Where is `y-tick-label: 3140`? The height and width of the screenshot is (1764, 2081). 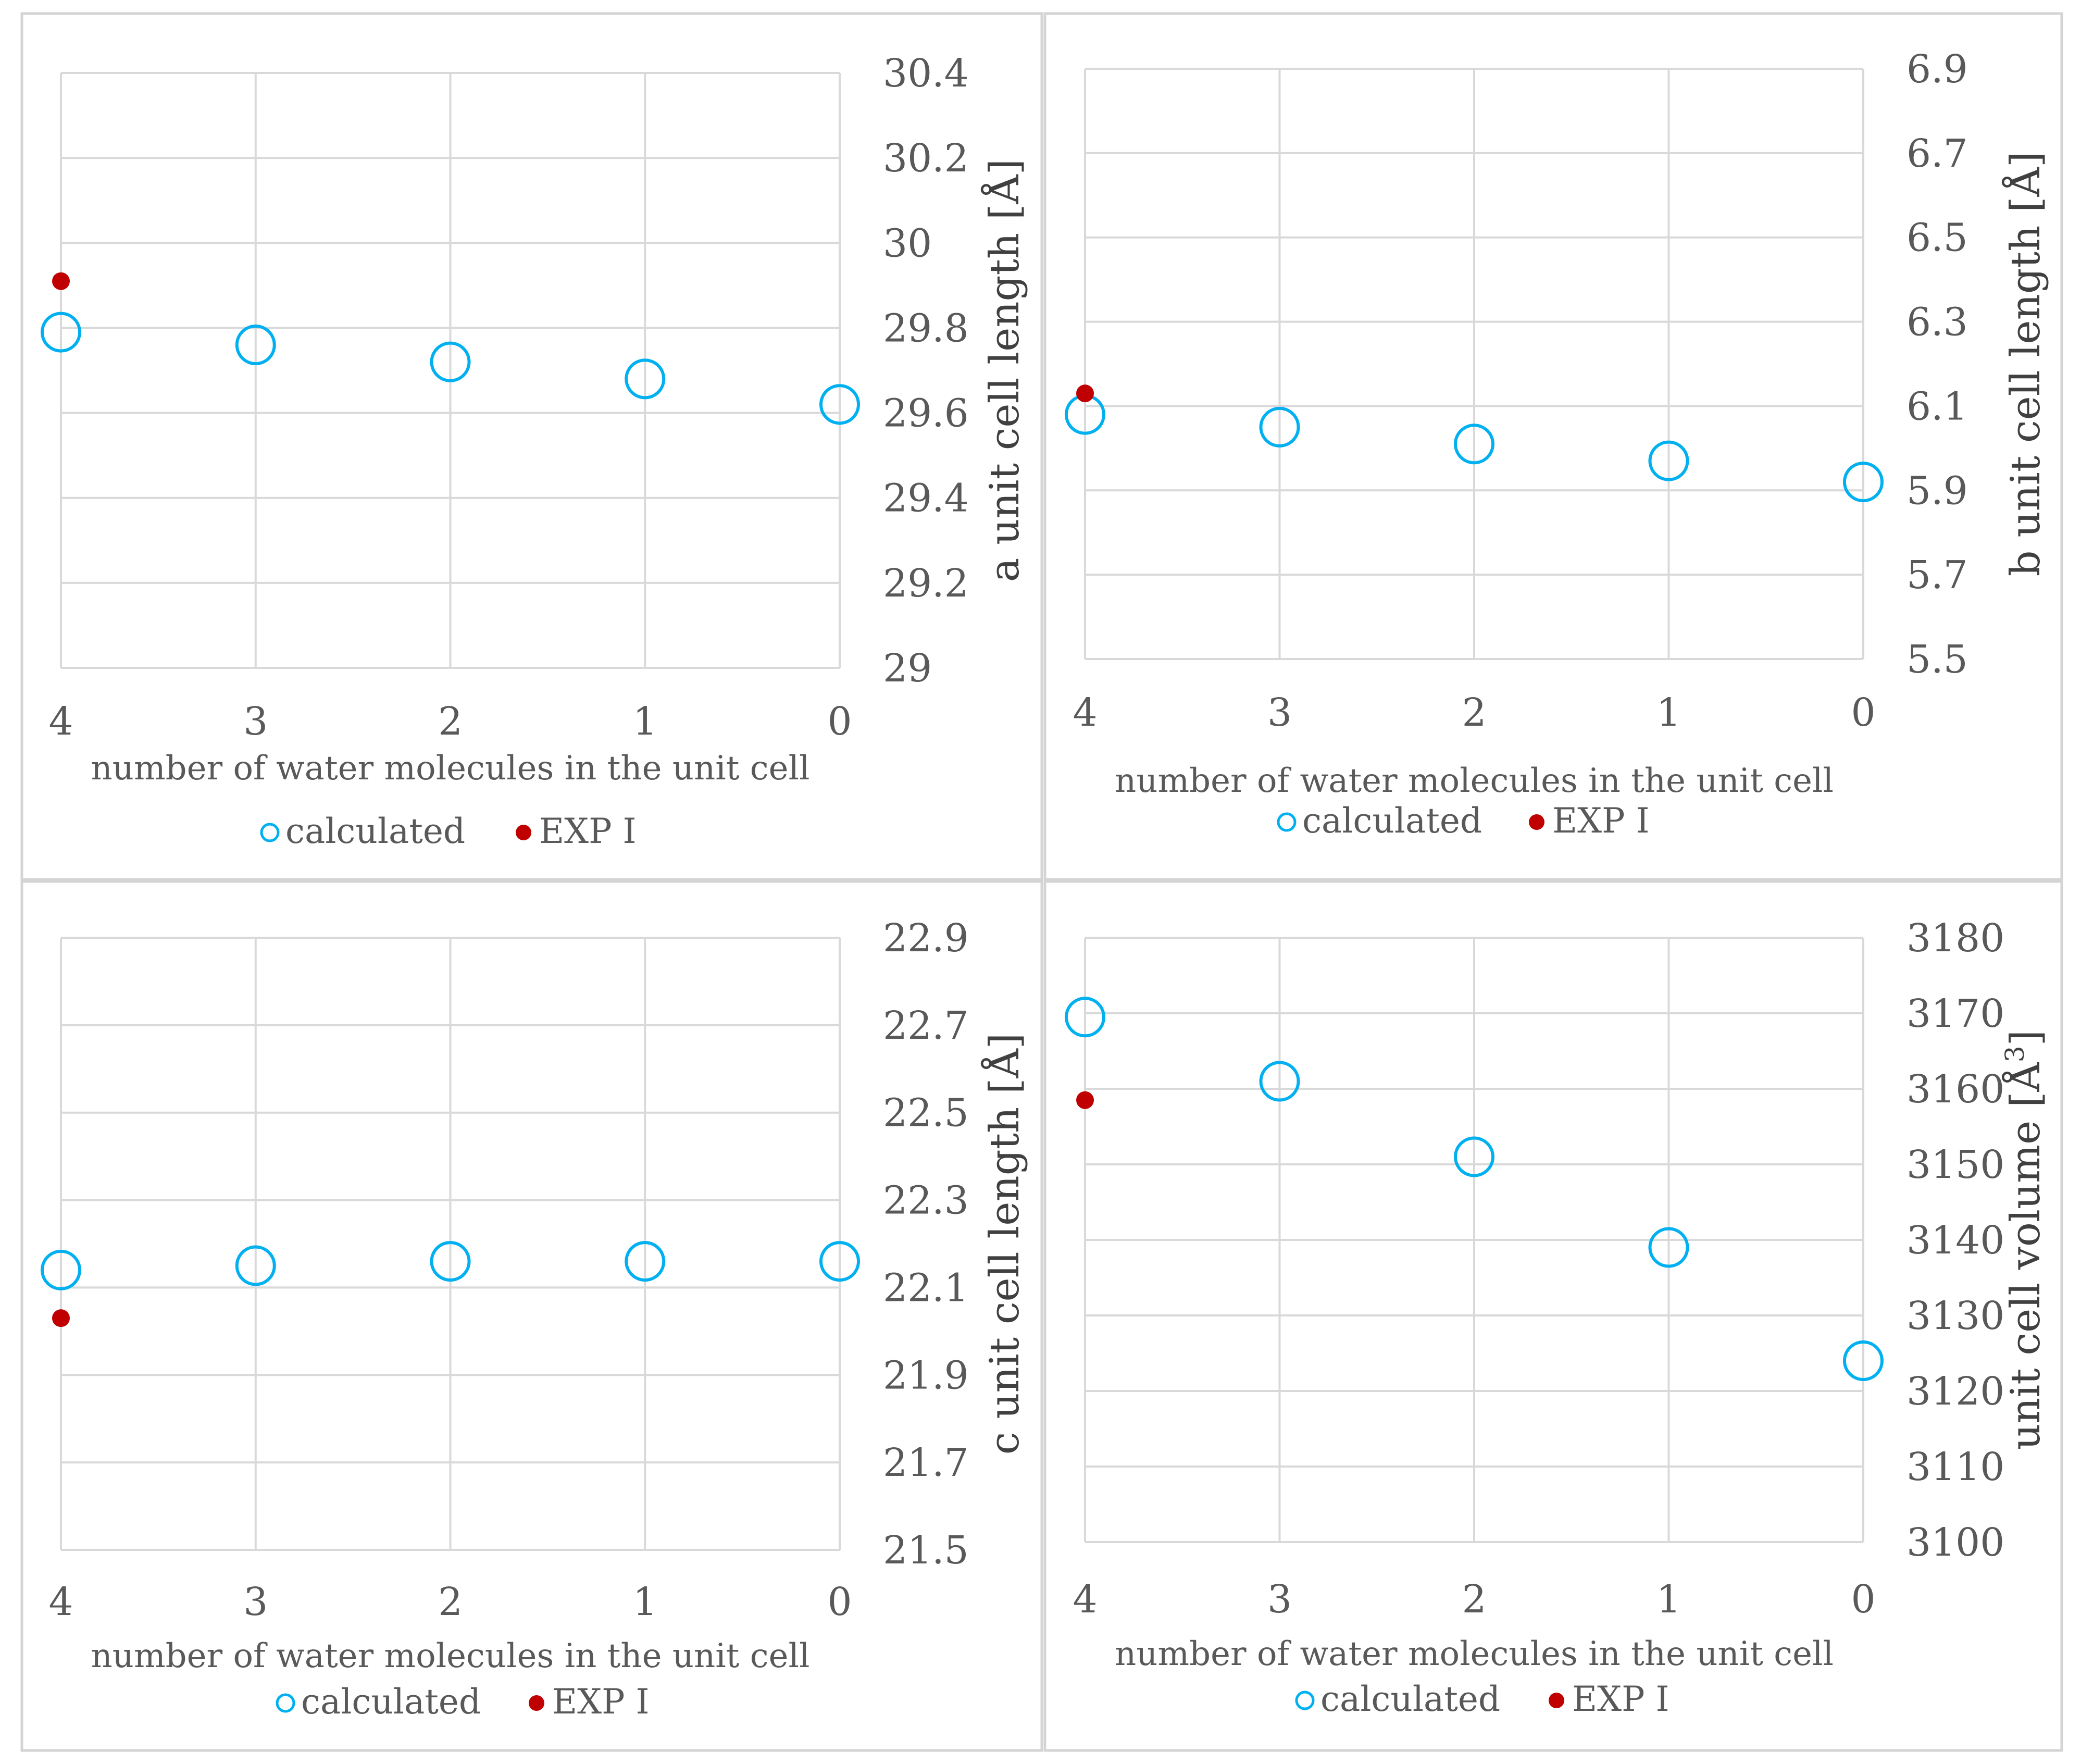
y-tick-label: 3140 is located at coordinates (1955, 1240).